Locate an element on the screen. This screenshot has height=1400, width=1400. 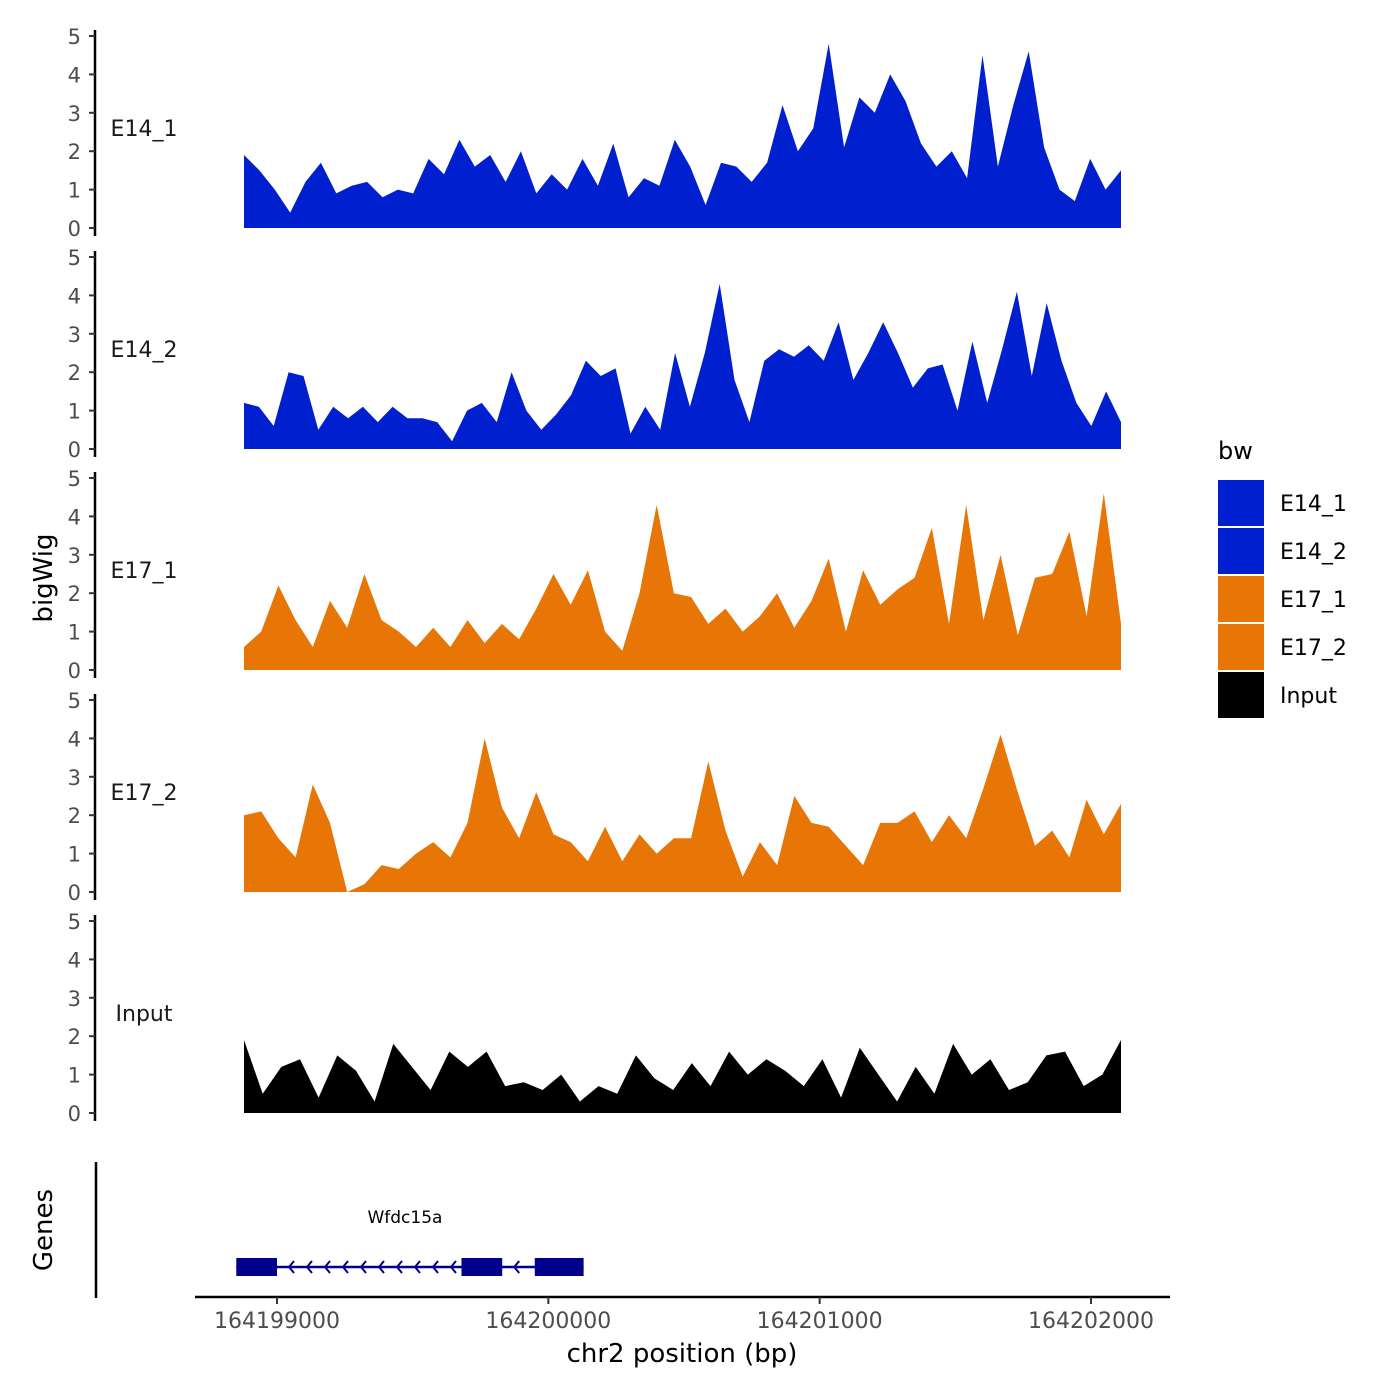
x-axis-title: chr2 position (bp) is located at coordinates (682, 1354).